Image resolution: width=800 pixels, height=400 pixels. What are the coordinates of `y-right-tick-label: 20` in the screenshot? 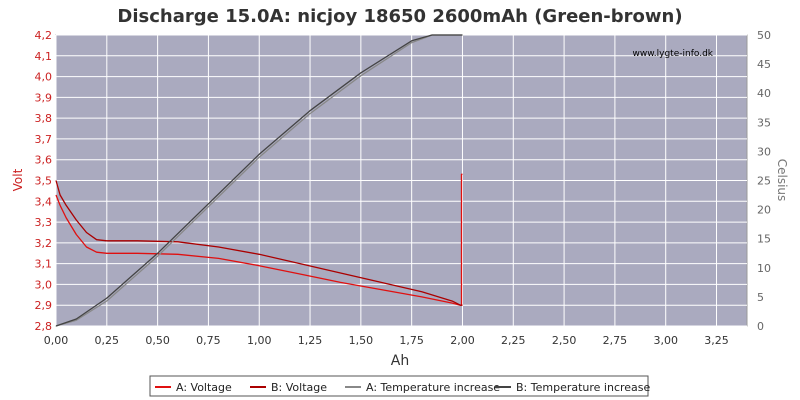 It's located at (764, 210).